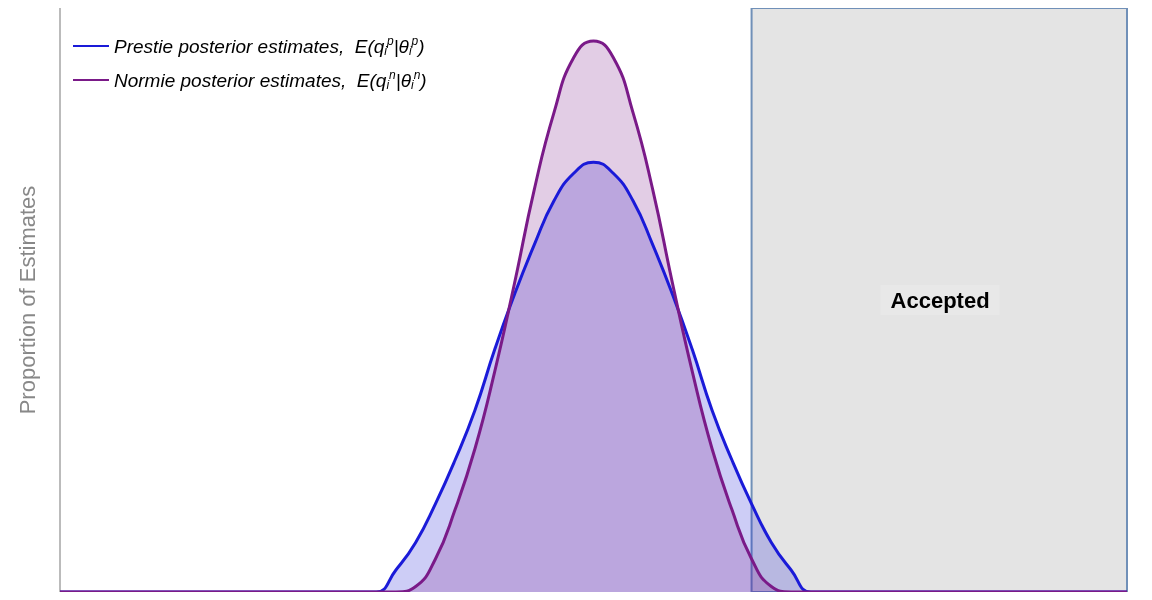  What do you see at coordinates (940, 300) in the screenshot?
I see `annotation: Accepted` at bounding box center [940, 300].